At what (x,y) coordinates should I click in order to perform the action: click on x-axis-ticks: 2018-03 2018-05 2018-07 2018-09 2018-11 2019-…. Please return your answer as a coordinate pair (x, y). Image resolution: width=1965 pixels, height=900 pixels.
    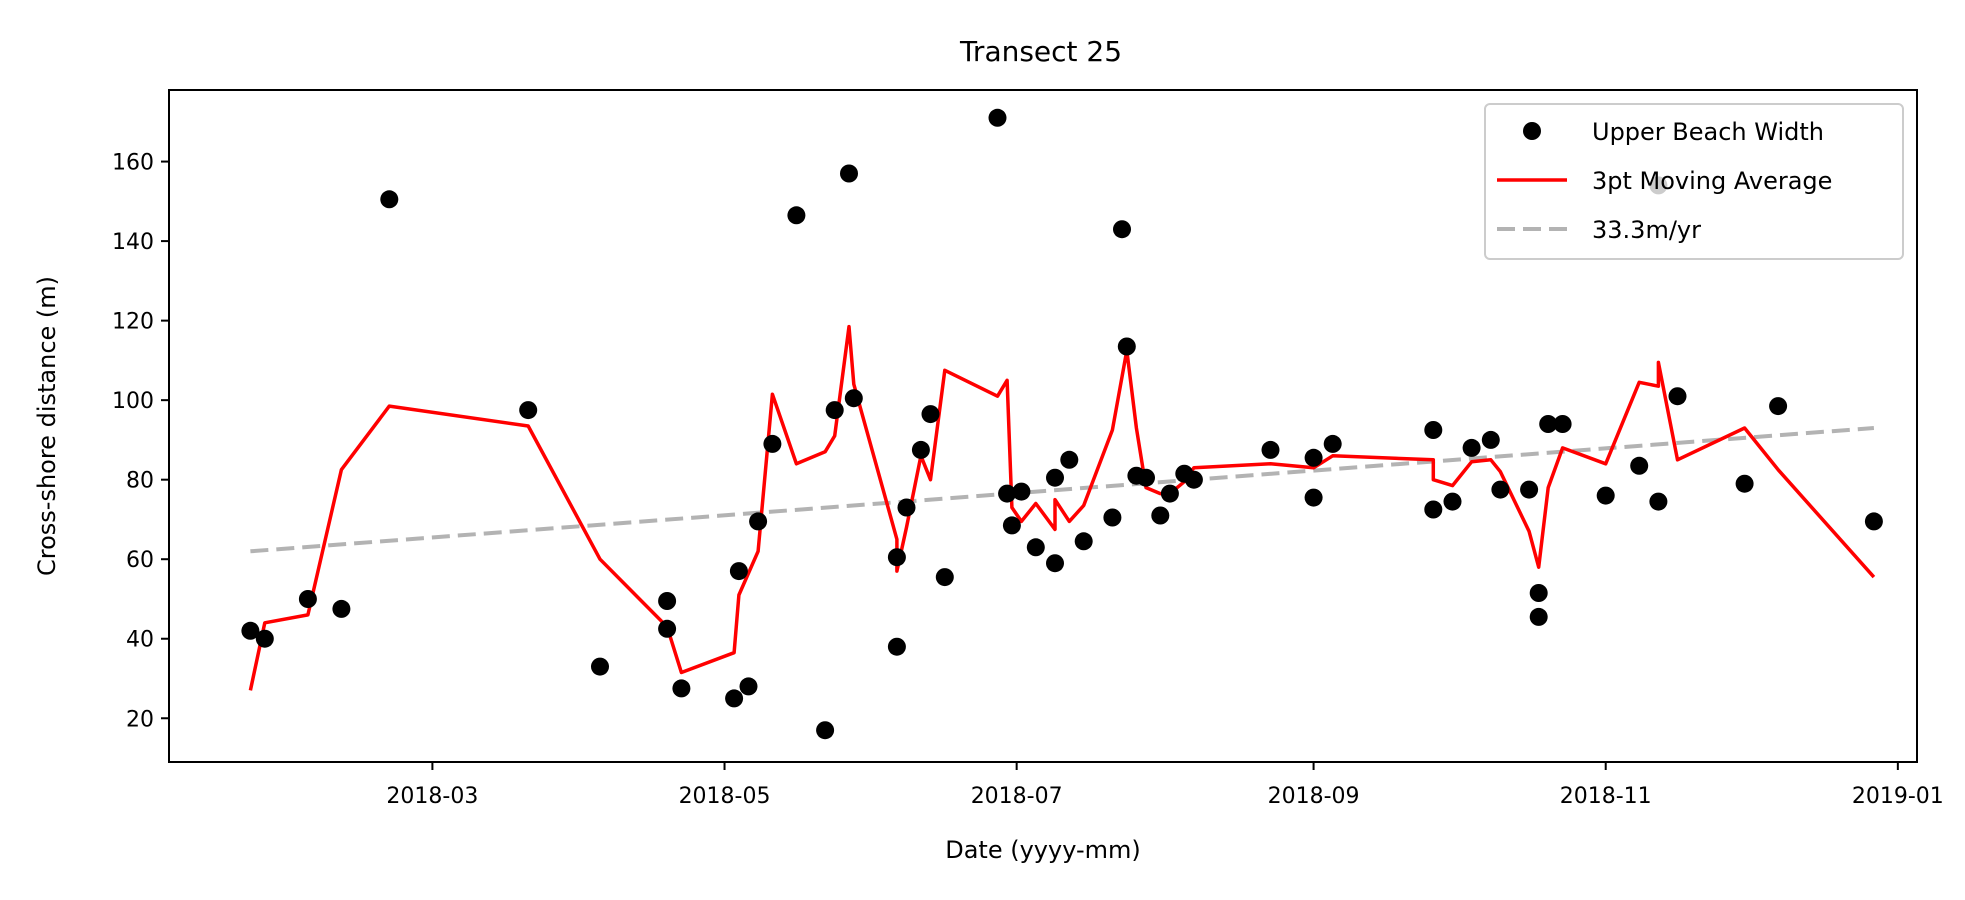
    Looking at the image, I should click on (1165, 785).